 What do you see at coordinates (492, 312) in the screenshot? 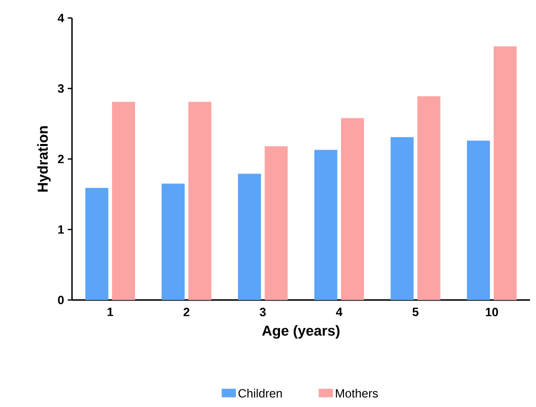
I see `x-tick-label: 10` at bounding box center [492, 312].